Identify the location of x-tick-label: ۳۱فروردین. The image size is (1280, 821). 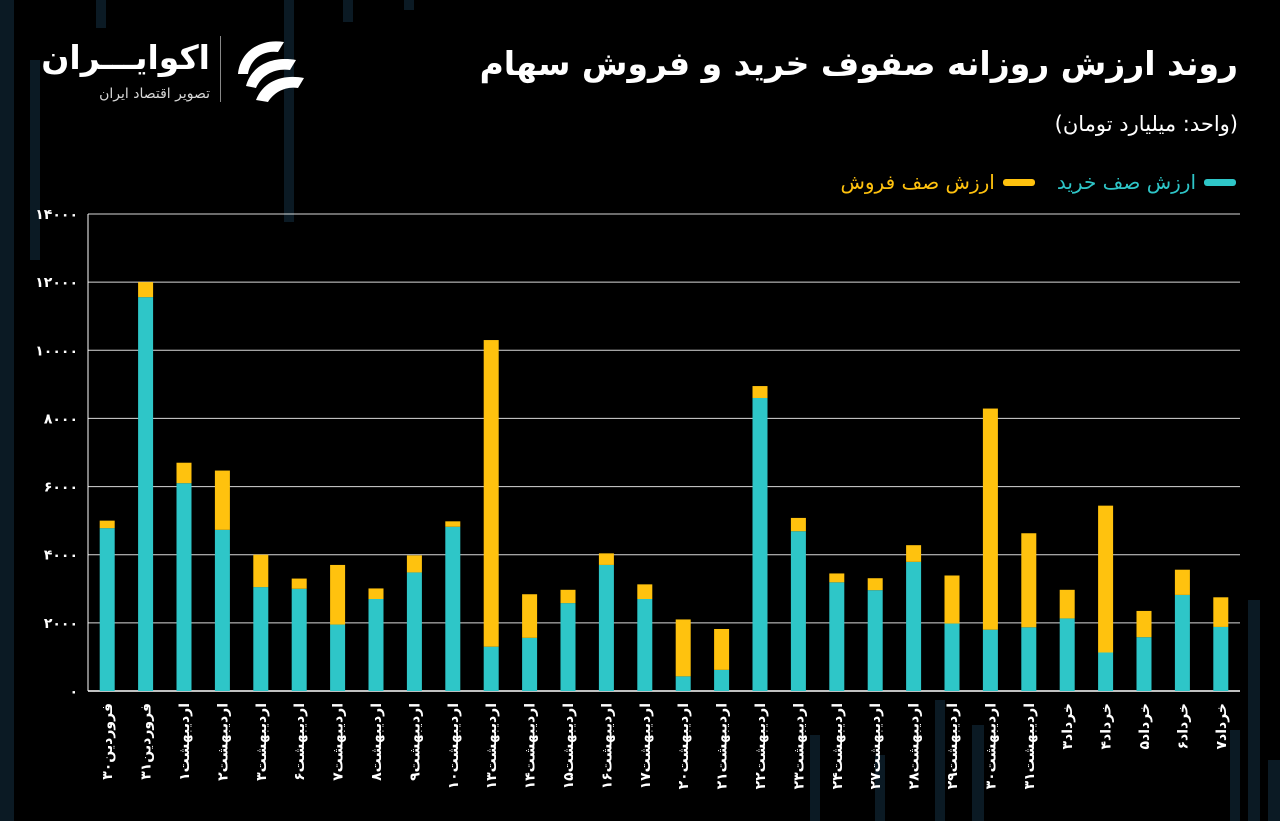
(147, 741).